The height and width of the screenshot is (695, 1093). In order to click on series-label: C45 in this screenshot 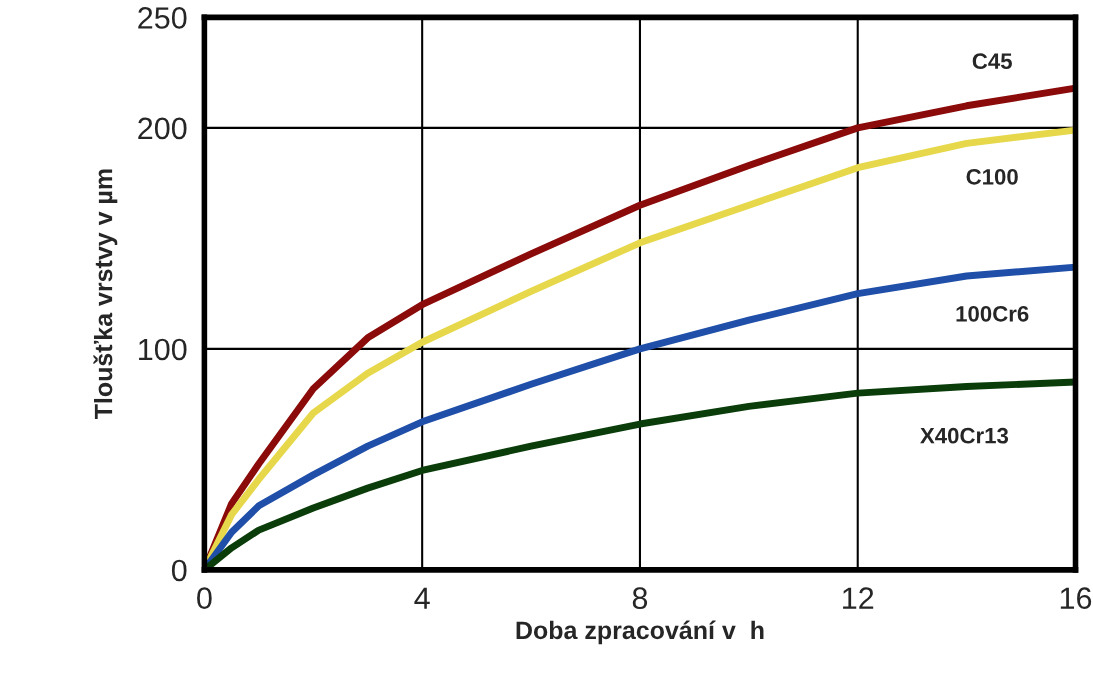, I will do `click(992, 61)`.